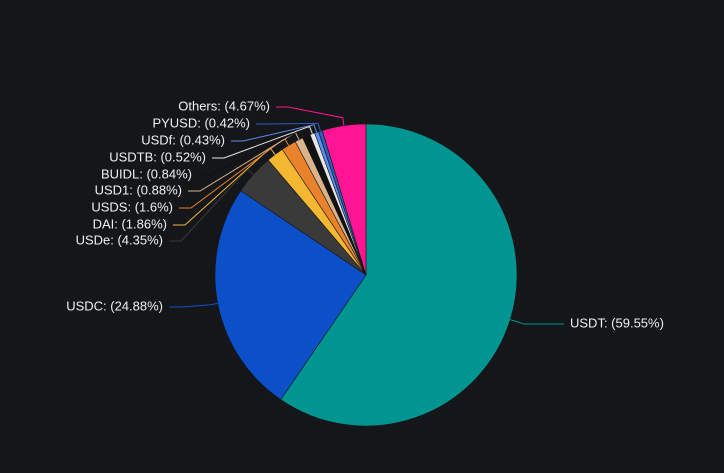 The image size is (724, 473). Describe the element at coordinates (224, 105) in the screenshot. I see `slice-label: Others: (4.67%)` at that location.